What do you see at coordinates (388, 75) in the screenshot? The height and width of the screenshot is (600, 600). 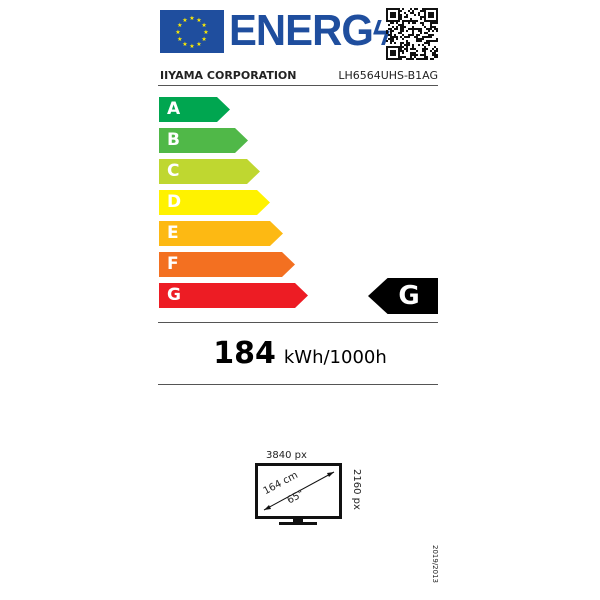 I see `model-identifier: LH6564UHS-B1AG` at bounding box center [388, 75].